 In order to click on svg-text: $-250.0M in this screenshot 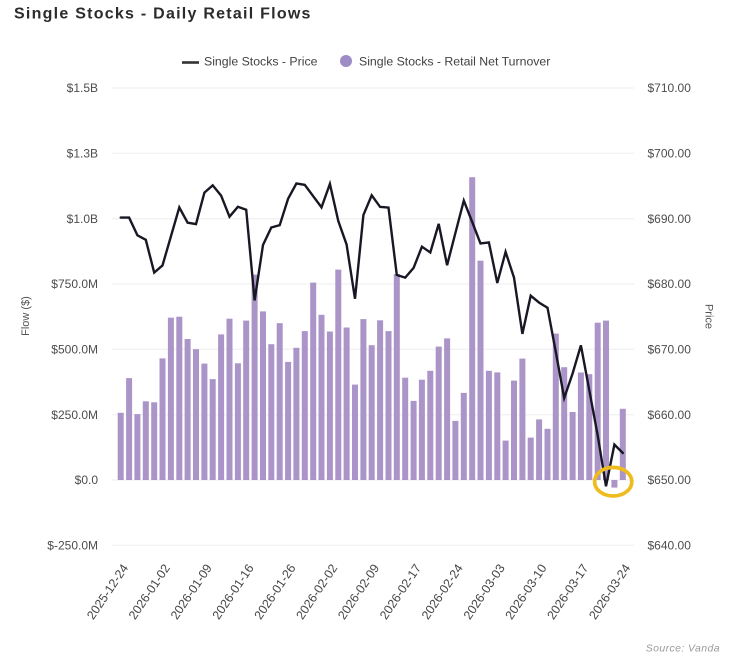, I will do `click(72, 546)`.